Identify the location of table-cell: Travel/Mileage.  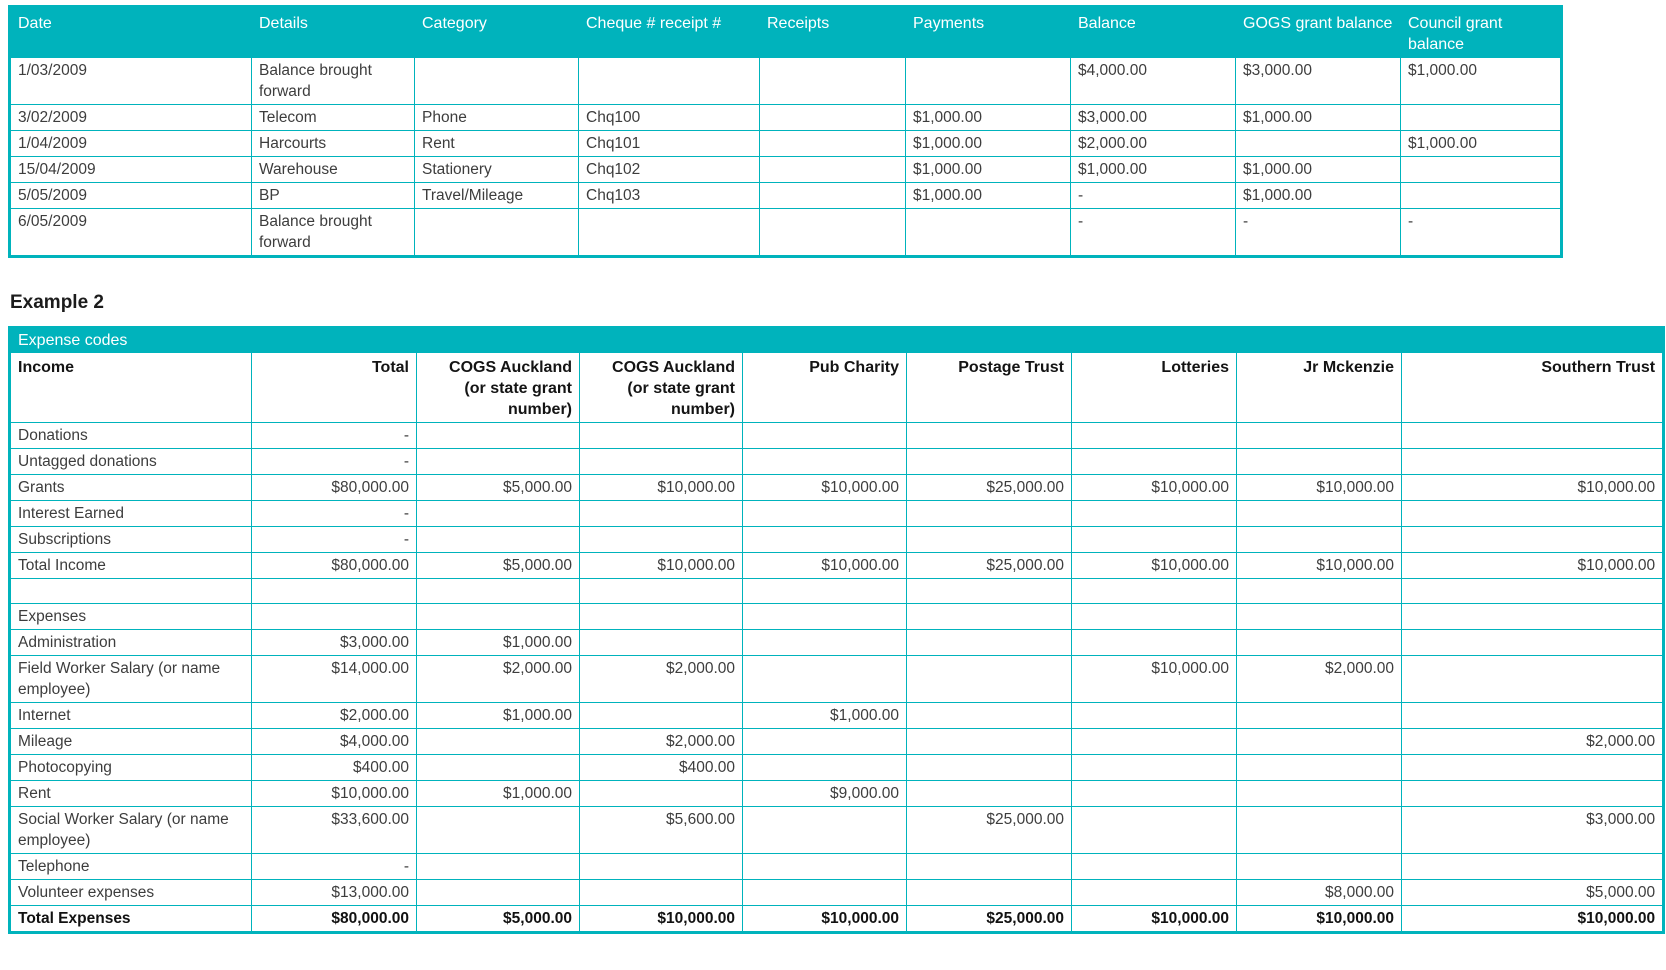
(496, 195).